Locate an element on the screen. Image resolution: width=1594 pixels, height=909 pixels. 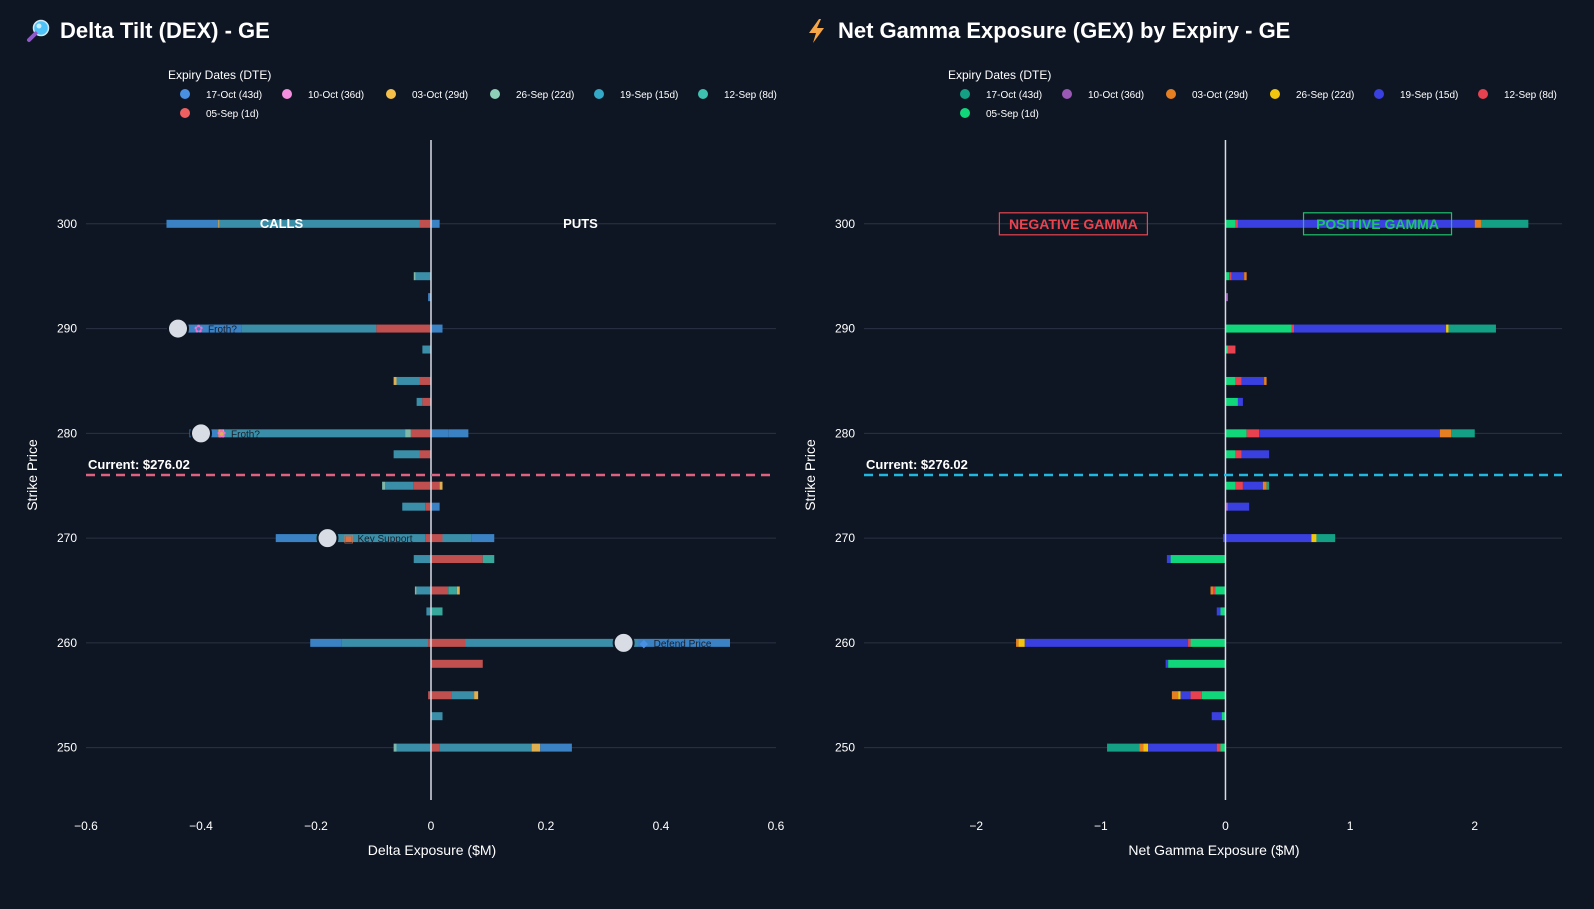
dex-x-axis-title: Delta Exposure ($M) is located at coordinates (432, 850).